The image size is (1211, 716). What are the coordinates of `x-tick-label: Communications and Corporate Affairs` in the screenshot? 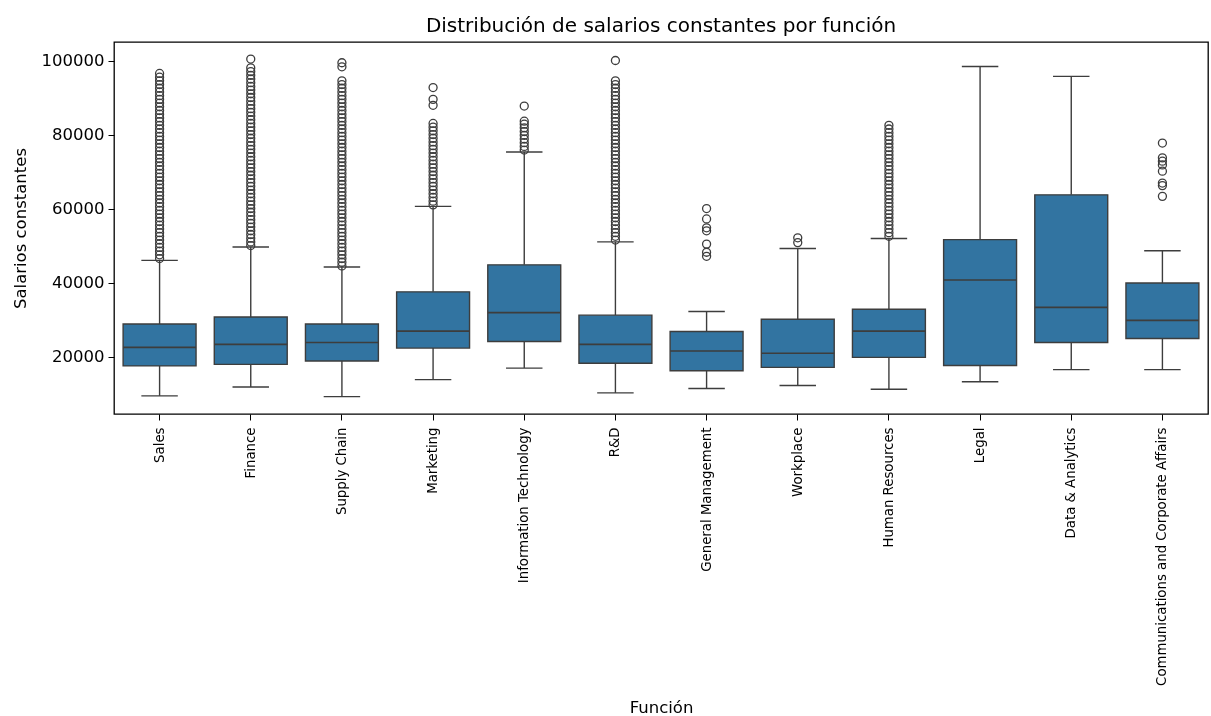 It's located at (1162, 556).